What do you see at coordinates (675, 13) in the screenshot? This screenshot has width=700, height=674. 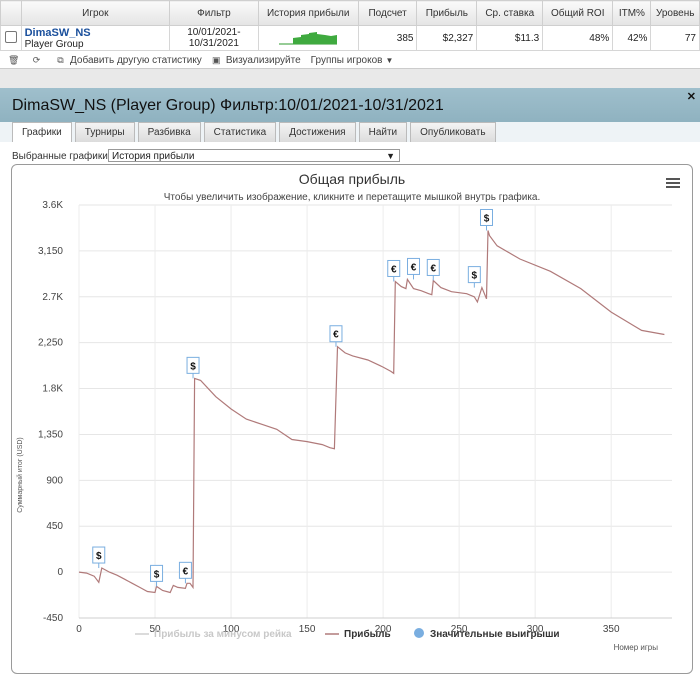 I see `col-header-level: Уровень` at bounding box center [675, 13].